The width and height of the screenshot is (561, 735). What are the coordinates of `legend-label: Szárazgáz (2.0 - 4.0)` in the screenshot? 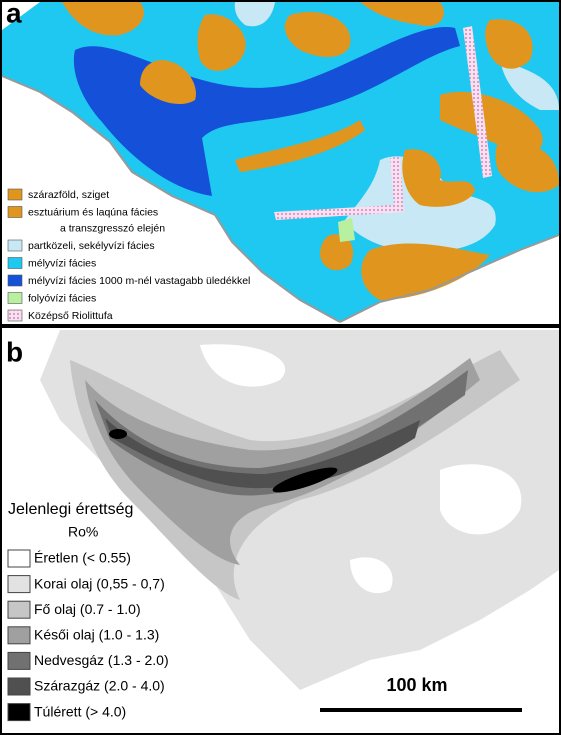 It's located at (99, 686).